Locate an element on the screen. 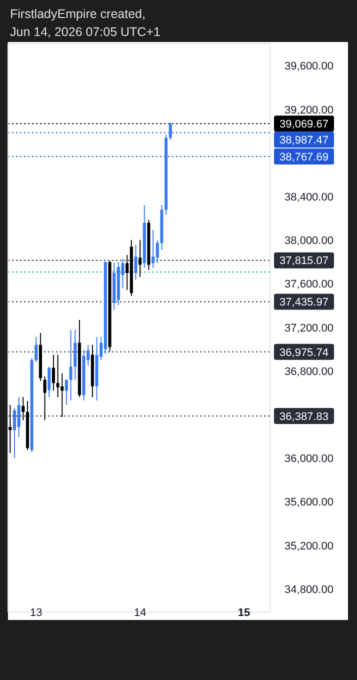  chart-title: FirstladyEmpire created, is located at coordinates (78, 14).